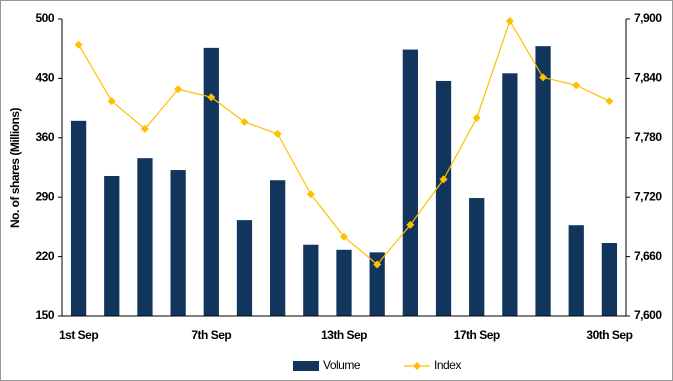 Image resolution: width=673 pixels, height=381 pixels. I want to click on x-tick-label: 1st Sep, so click(78, 335).